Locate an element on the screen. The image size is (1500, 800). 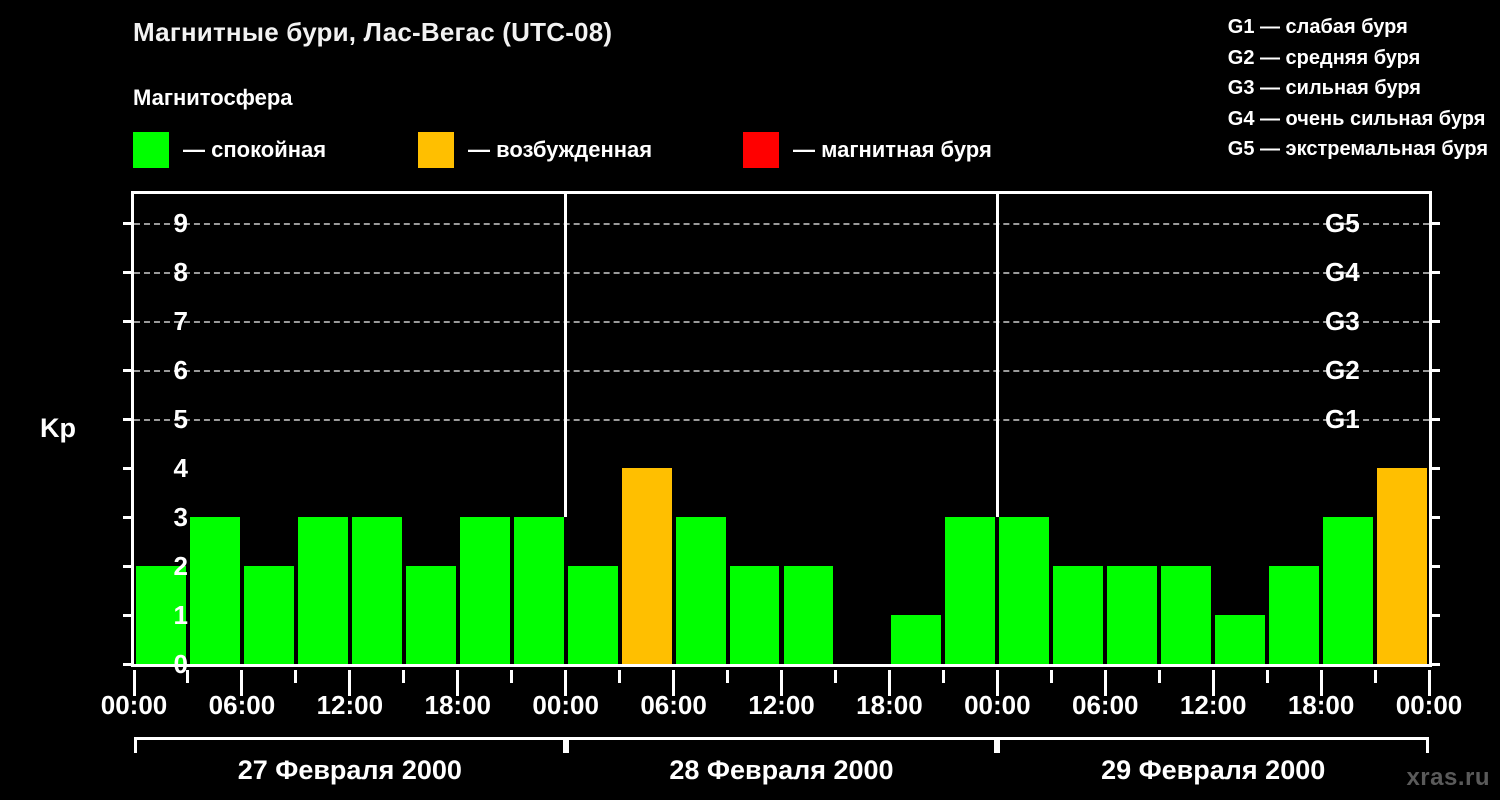
day-label-2: 28 Февраля 2000 is located at coordinates (781, 770).